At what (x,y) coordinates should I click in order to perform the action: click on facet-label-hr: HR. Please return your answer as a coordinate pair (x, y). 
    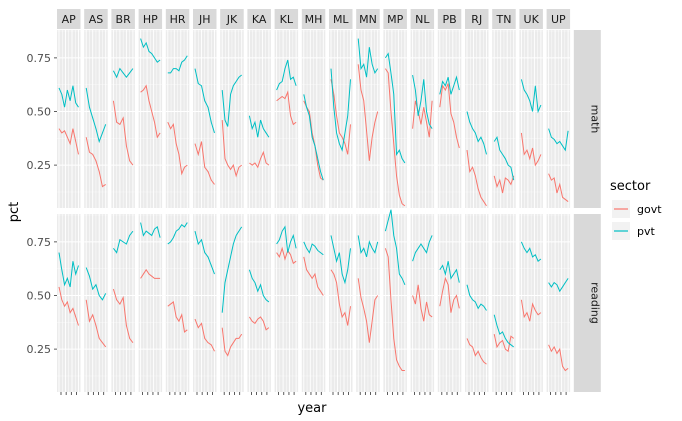
    Looking at the image, I should click on (178, 19).